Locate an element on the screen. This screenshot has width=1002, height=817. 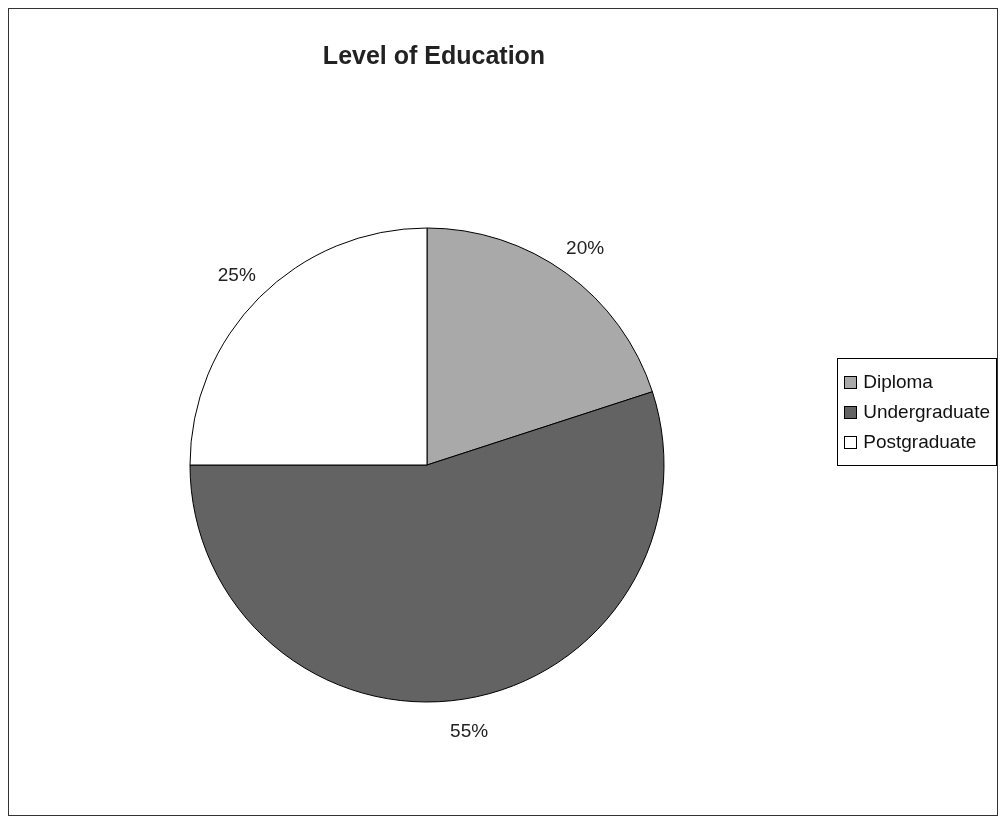
legend-label: Undergraduate is located at coordinates (926, 412).